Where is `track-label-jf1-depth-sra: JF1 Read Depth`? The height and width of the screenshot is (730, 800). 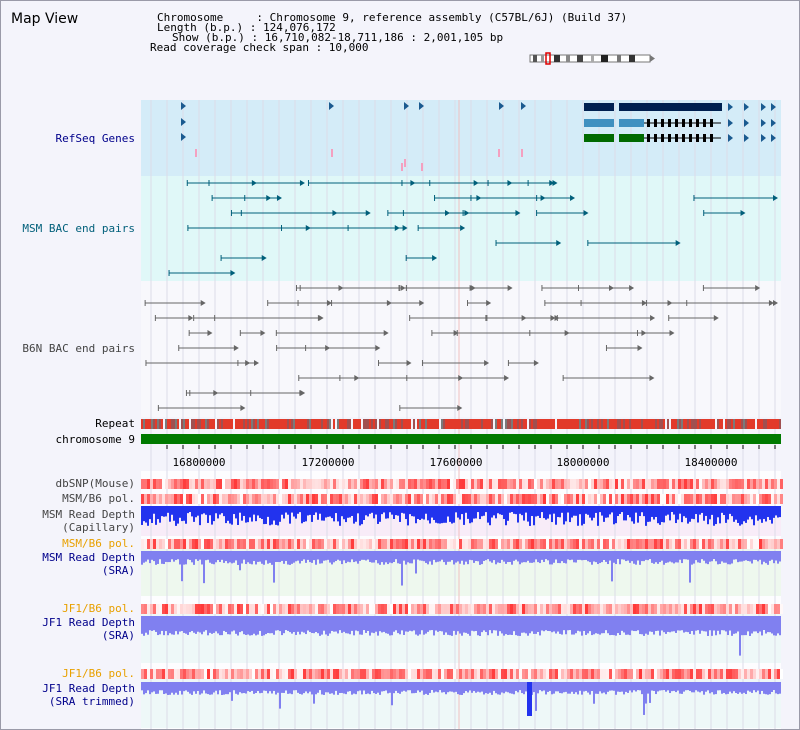 track-label-jf1-depth-sra: JF1 Read Depth is located at coordinates (88, 622).